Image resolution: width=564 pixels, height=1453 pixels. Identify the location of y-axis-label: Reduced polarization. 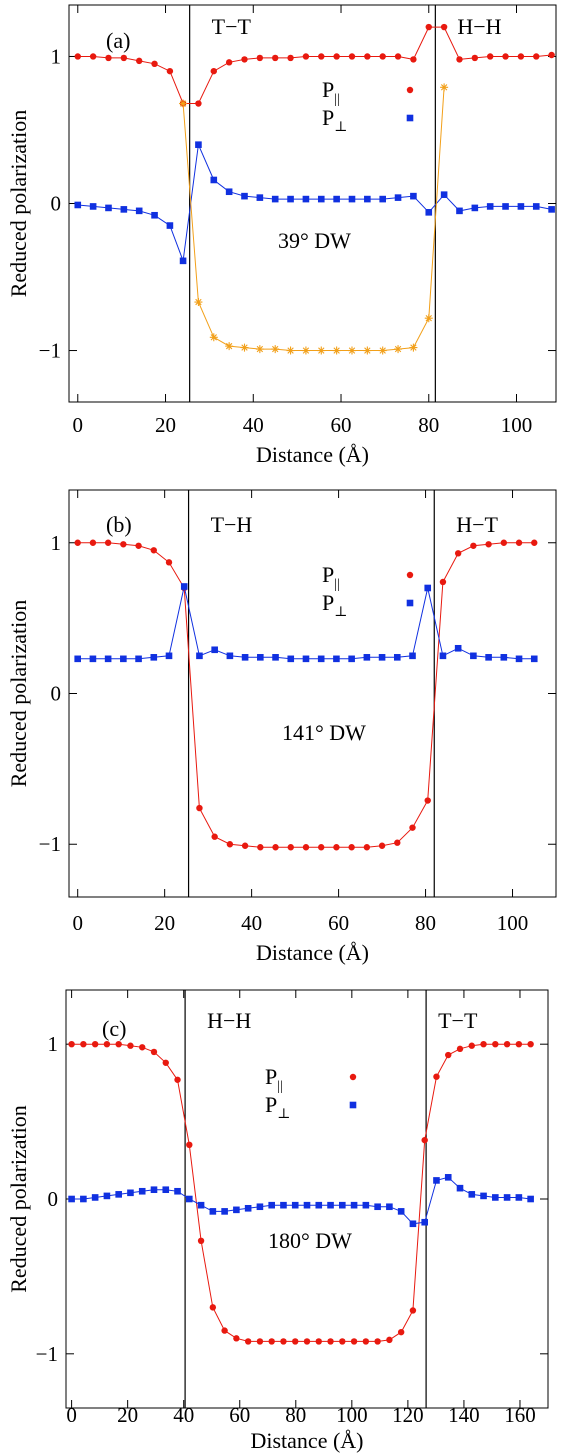
(18, 204).